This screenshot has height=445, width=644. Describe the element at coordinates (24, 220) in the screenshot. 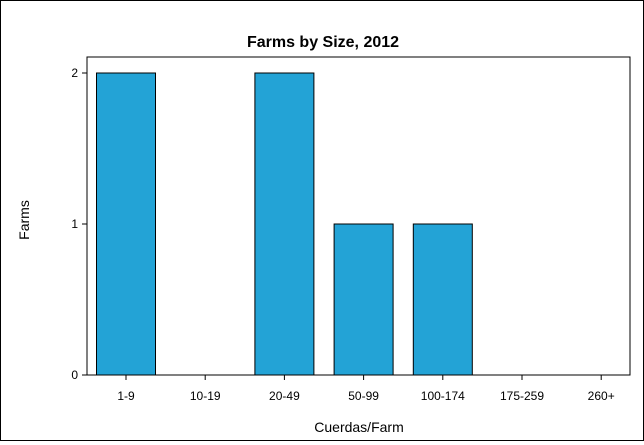

I see `y-axis-label: Farms` at that location.